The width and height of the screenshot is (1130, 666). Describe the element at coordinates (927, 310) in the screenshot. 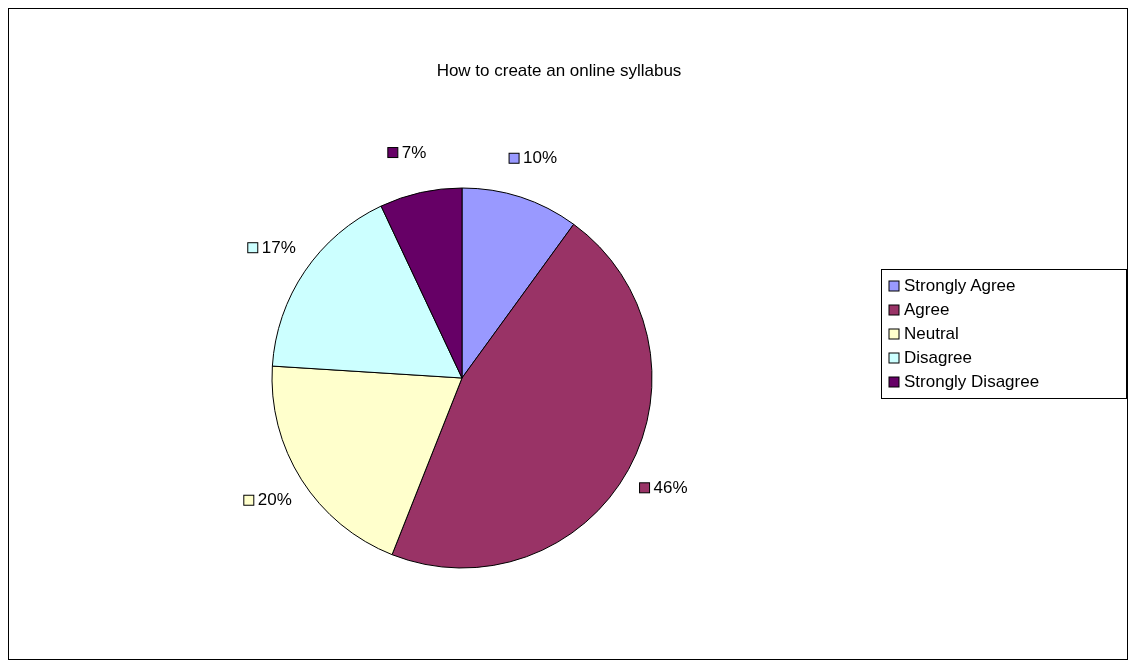

I see `legend-label: Agree` at that location.